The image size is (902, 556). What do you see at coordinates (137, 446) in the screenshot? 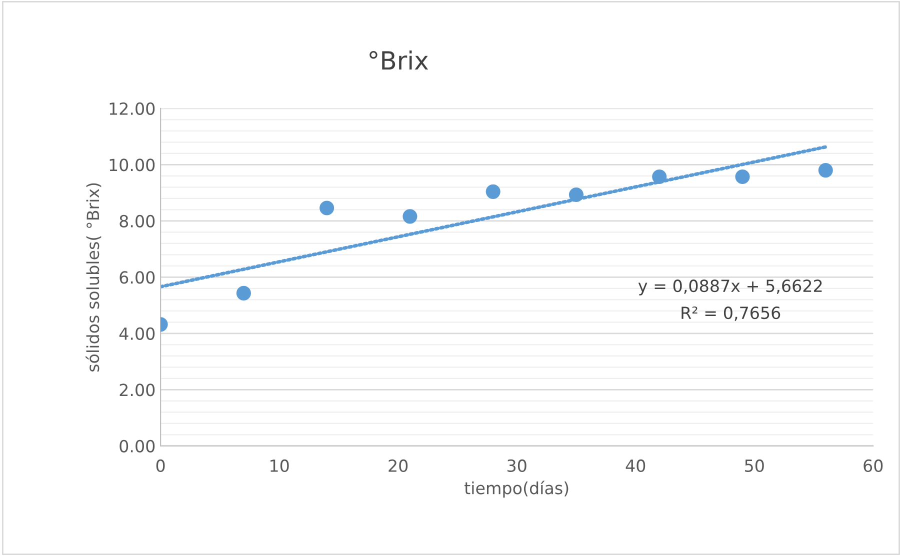
I see `y-tick-label: 0.00` at bounding box center [137, 446].